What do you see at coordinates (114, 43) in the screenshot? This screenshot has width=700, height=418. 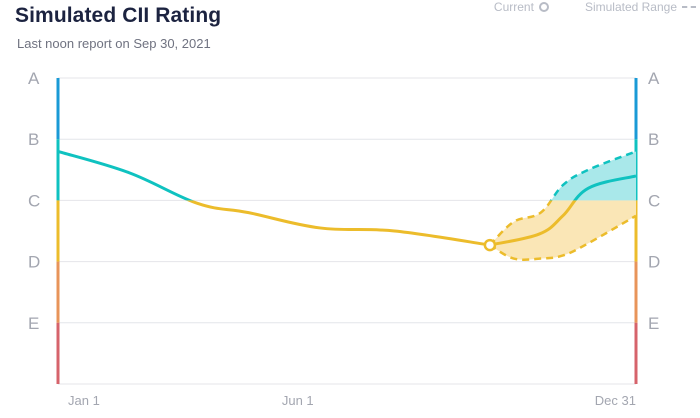 I see `chart-subtitle: Last noon report on Sep 30, 2021` at bounding box center [114, 43].